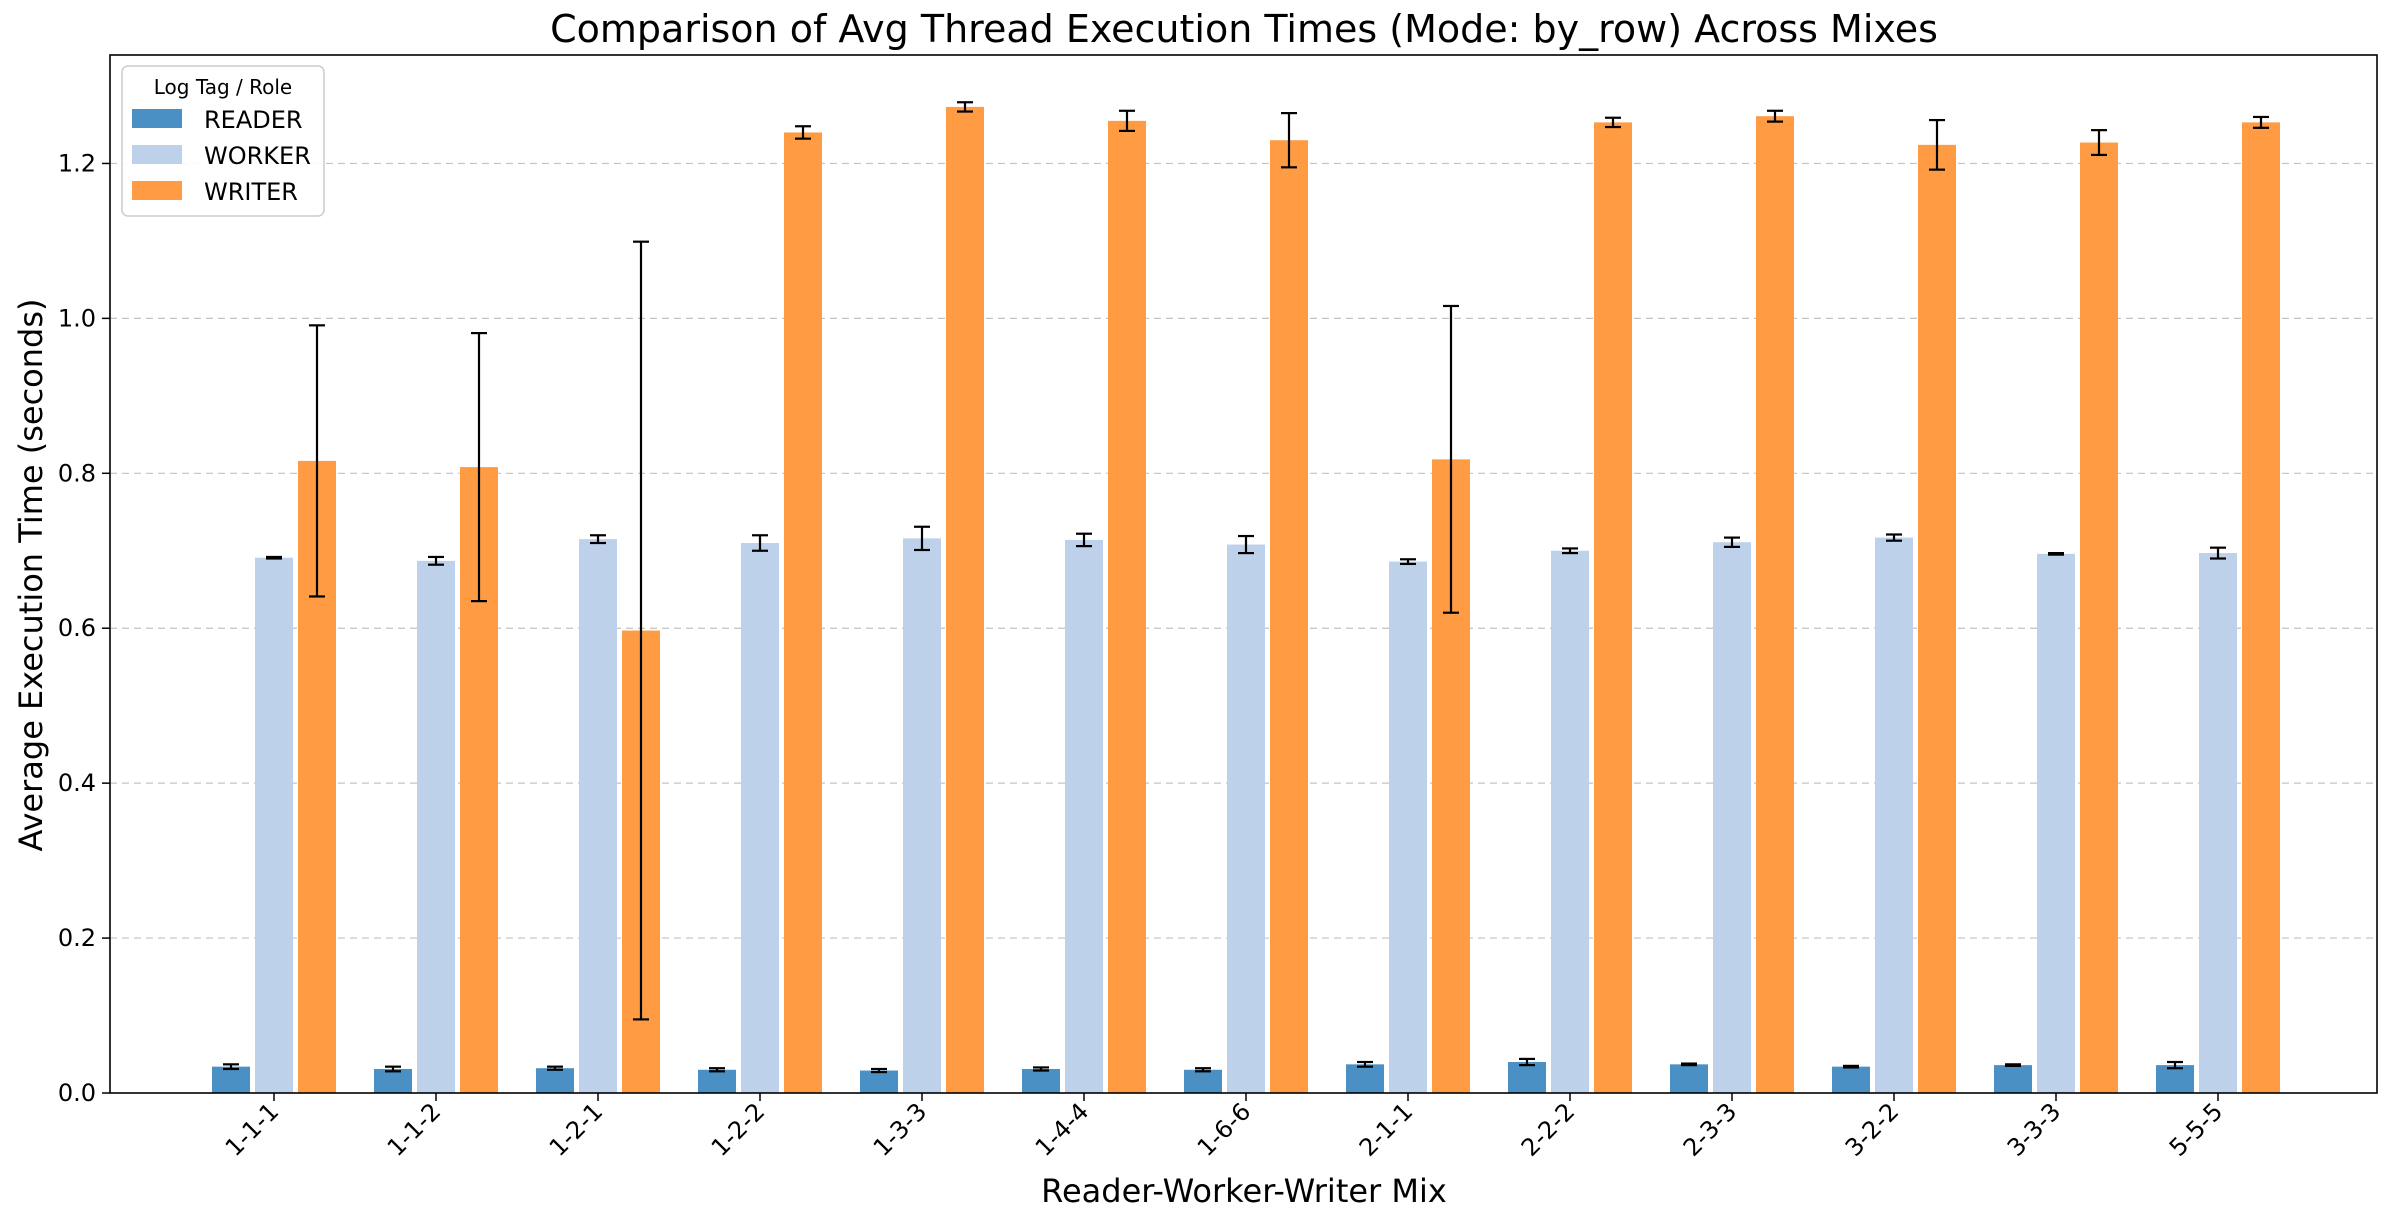 The width and height of the screenshot is (2392, 1224). What do you see at coordinates (2034, 1129) in the screenshot?
I see `x-tick-label: 3-3-3` at bounding box center [2034, 1129].